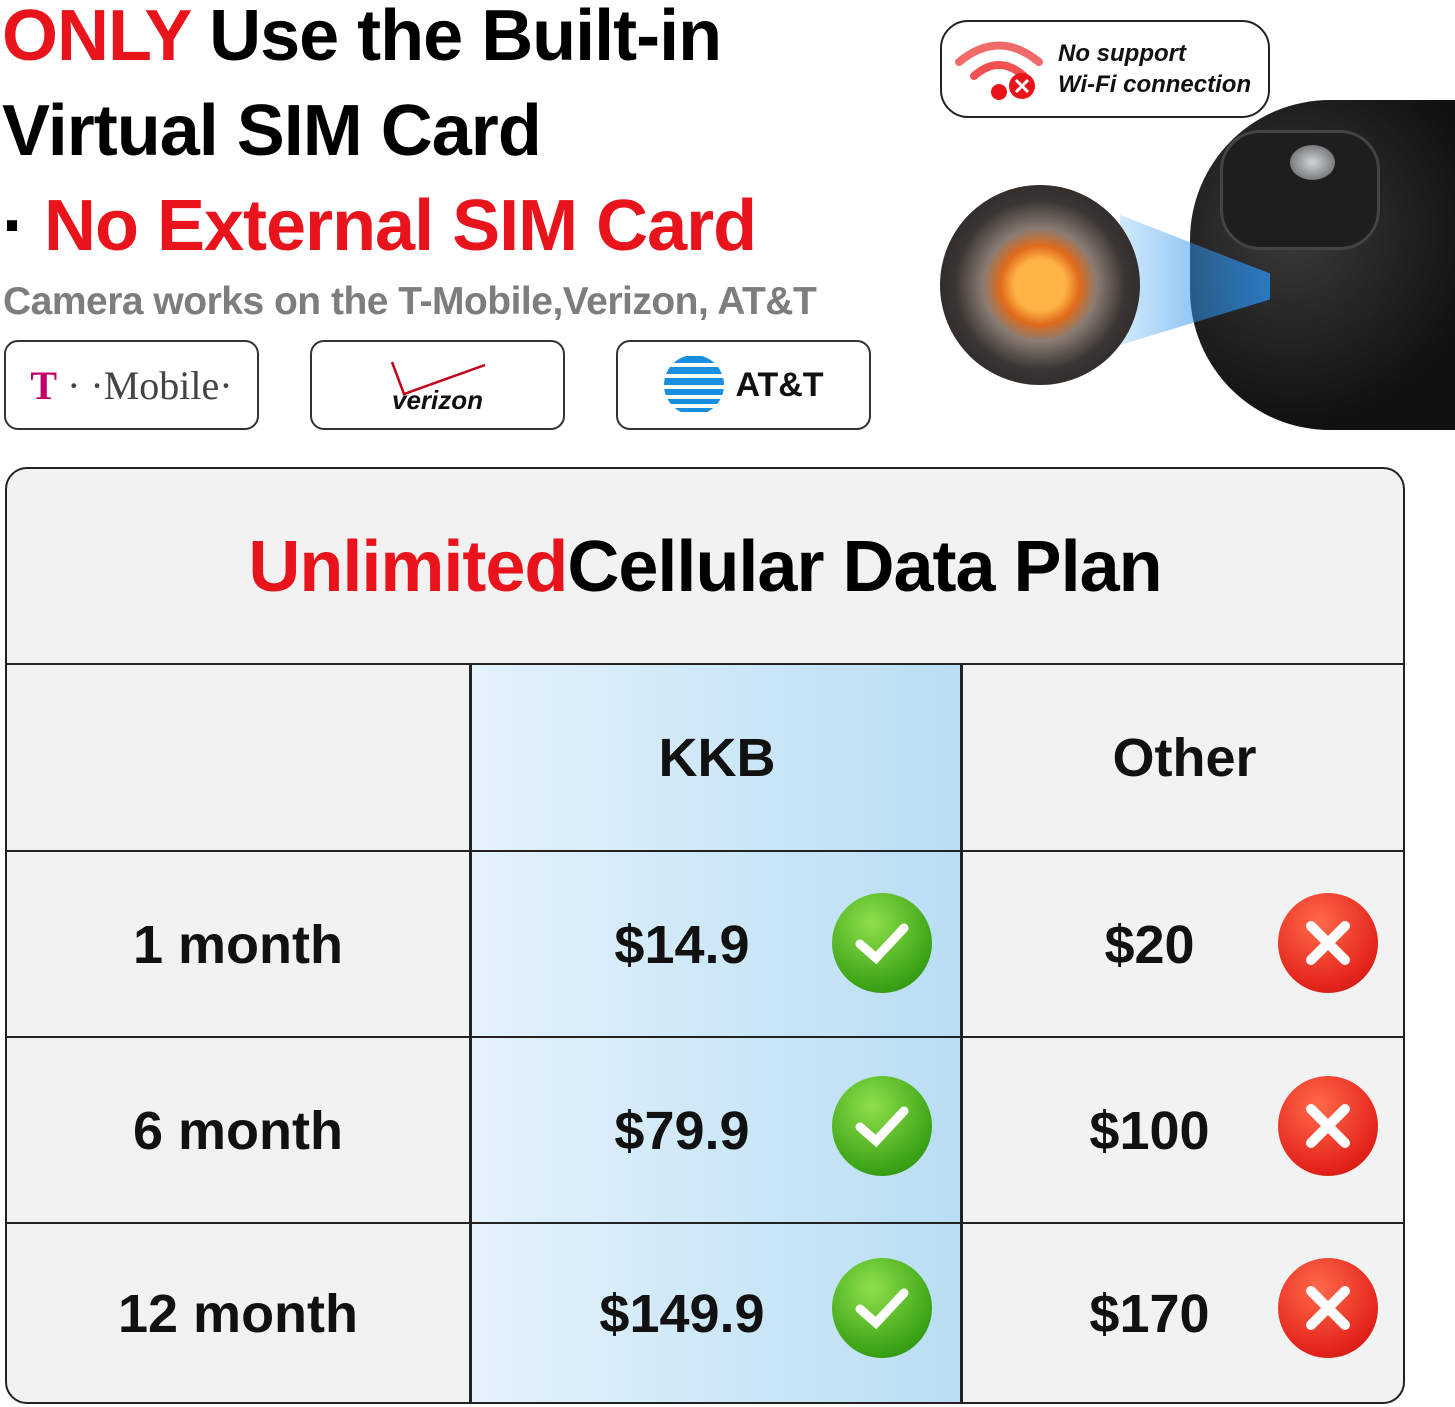 Image resolution: width=1455 pixels, height=1407 pixels. Describe the element at coordinates (238, 1130) in the screenshot. I see `period: 6 month` at that location.